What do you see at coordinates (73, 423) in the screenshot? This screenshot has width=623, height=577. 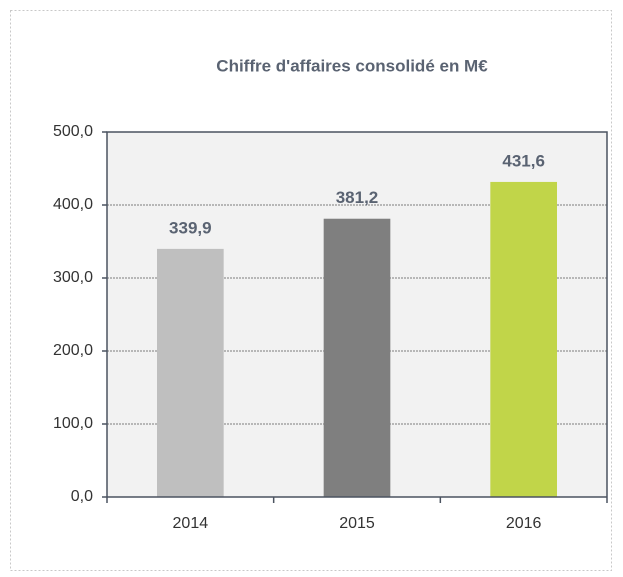 I see `y-tick-label: 100,0` at bounding box center [73, 423].